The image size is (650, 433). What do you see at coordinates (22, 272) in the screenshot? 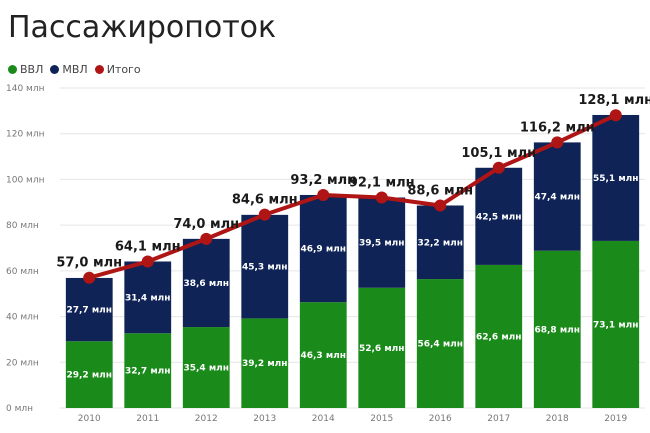
I see `y-tick-label: 60 млн` at bounding box center [22, 272].